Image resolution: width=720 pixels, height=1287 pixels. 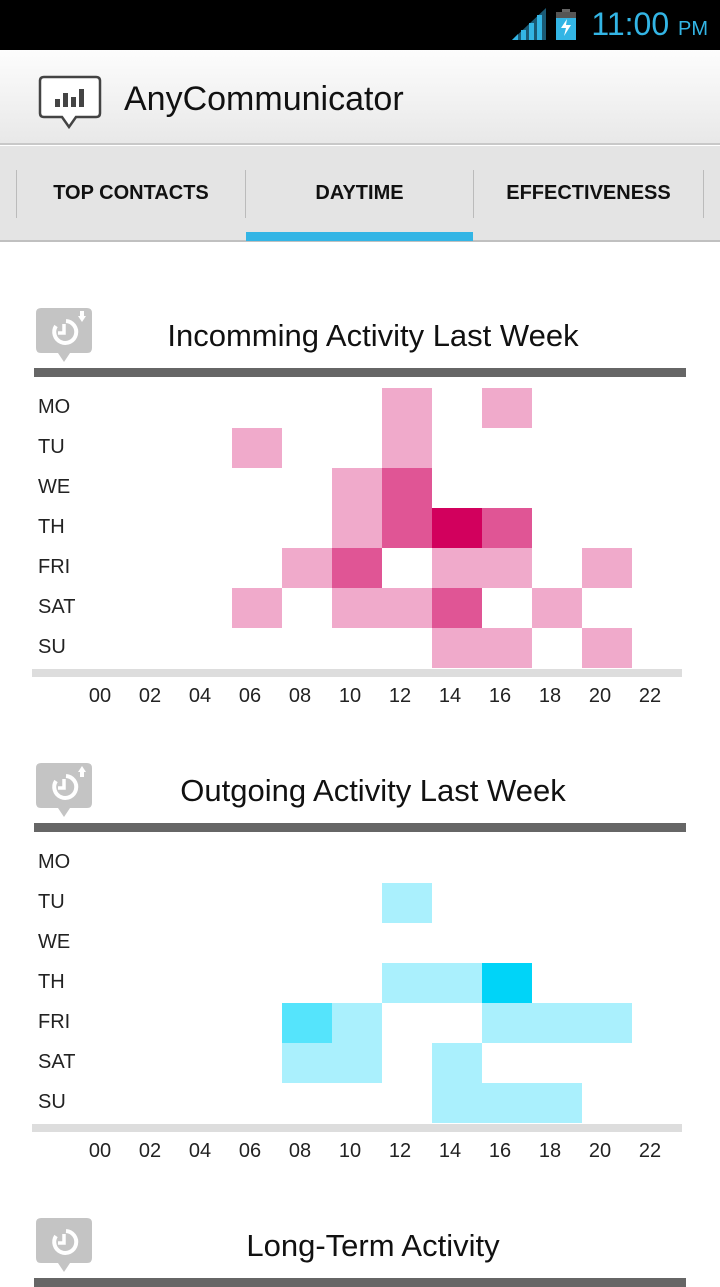 I want to click on tab-bar: TOP CONTACTS DAYTIME EFFECTIVENESS, so click(x=360, y=194).